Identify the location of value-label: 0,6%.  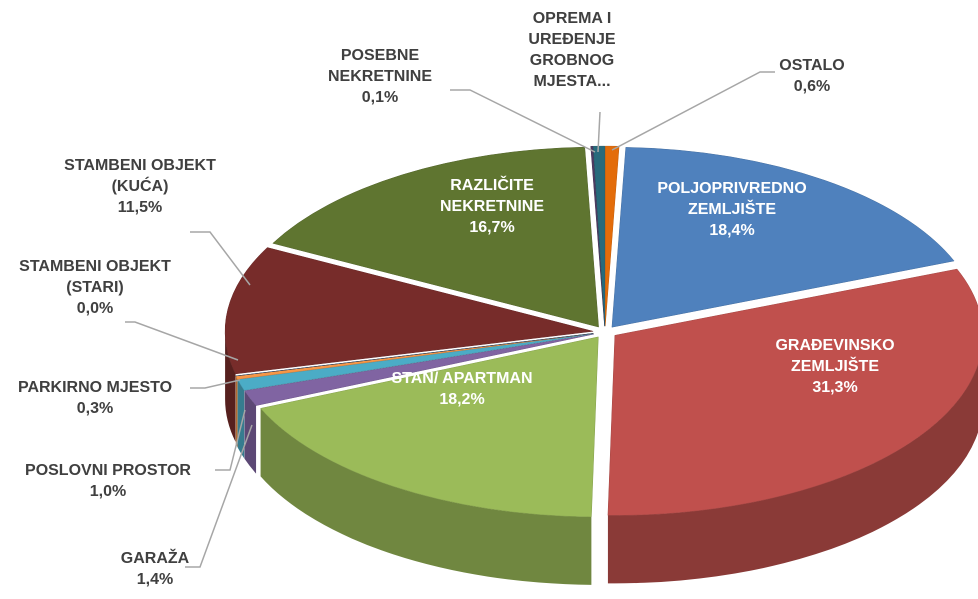
(812, 86).